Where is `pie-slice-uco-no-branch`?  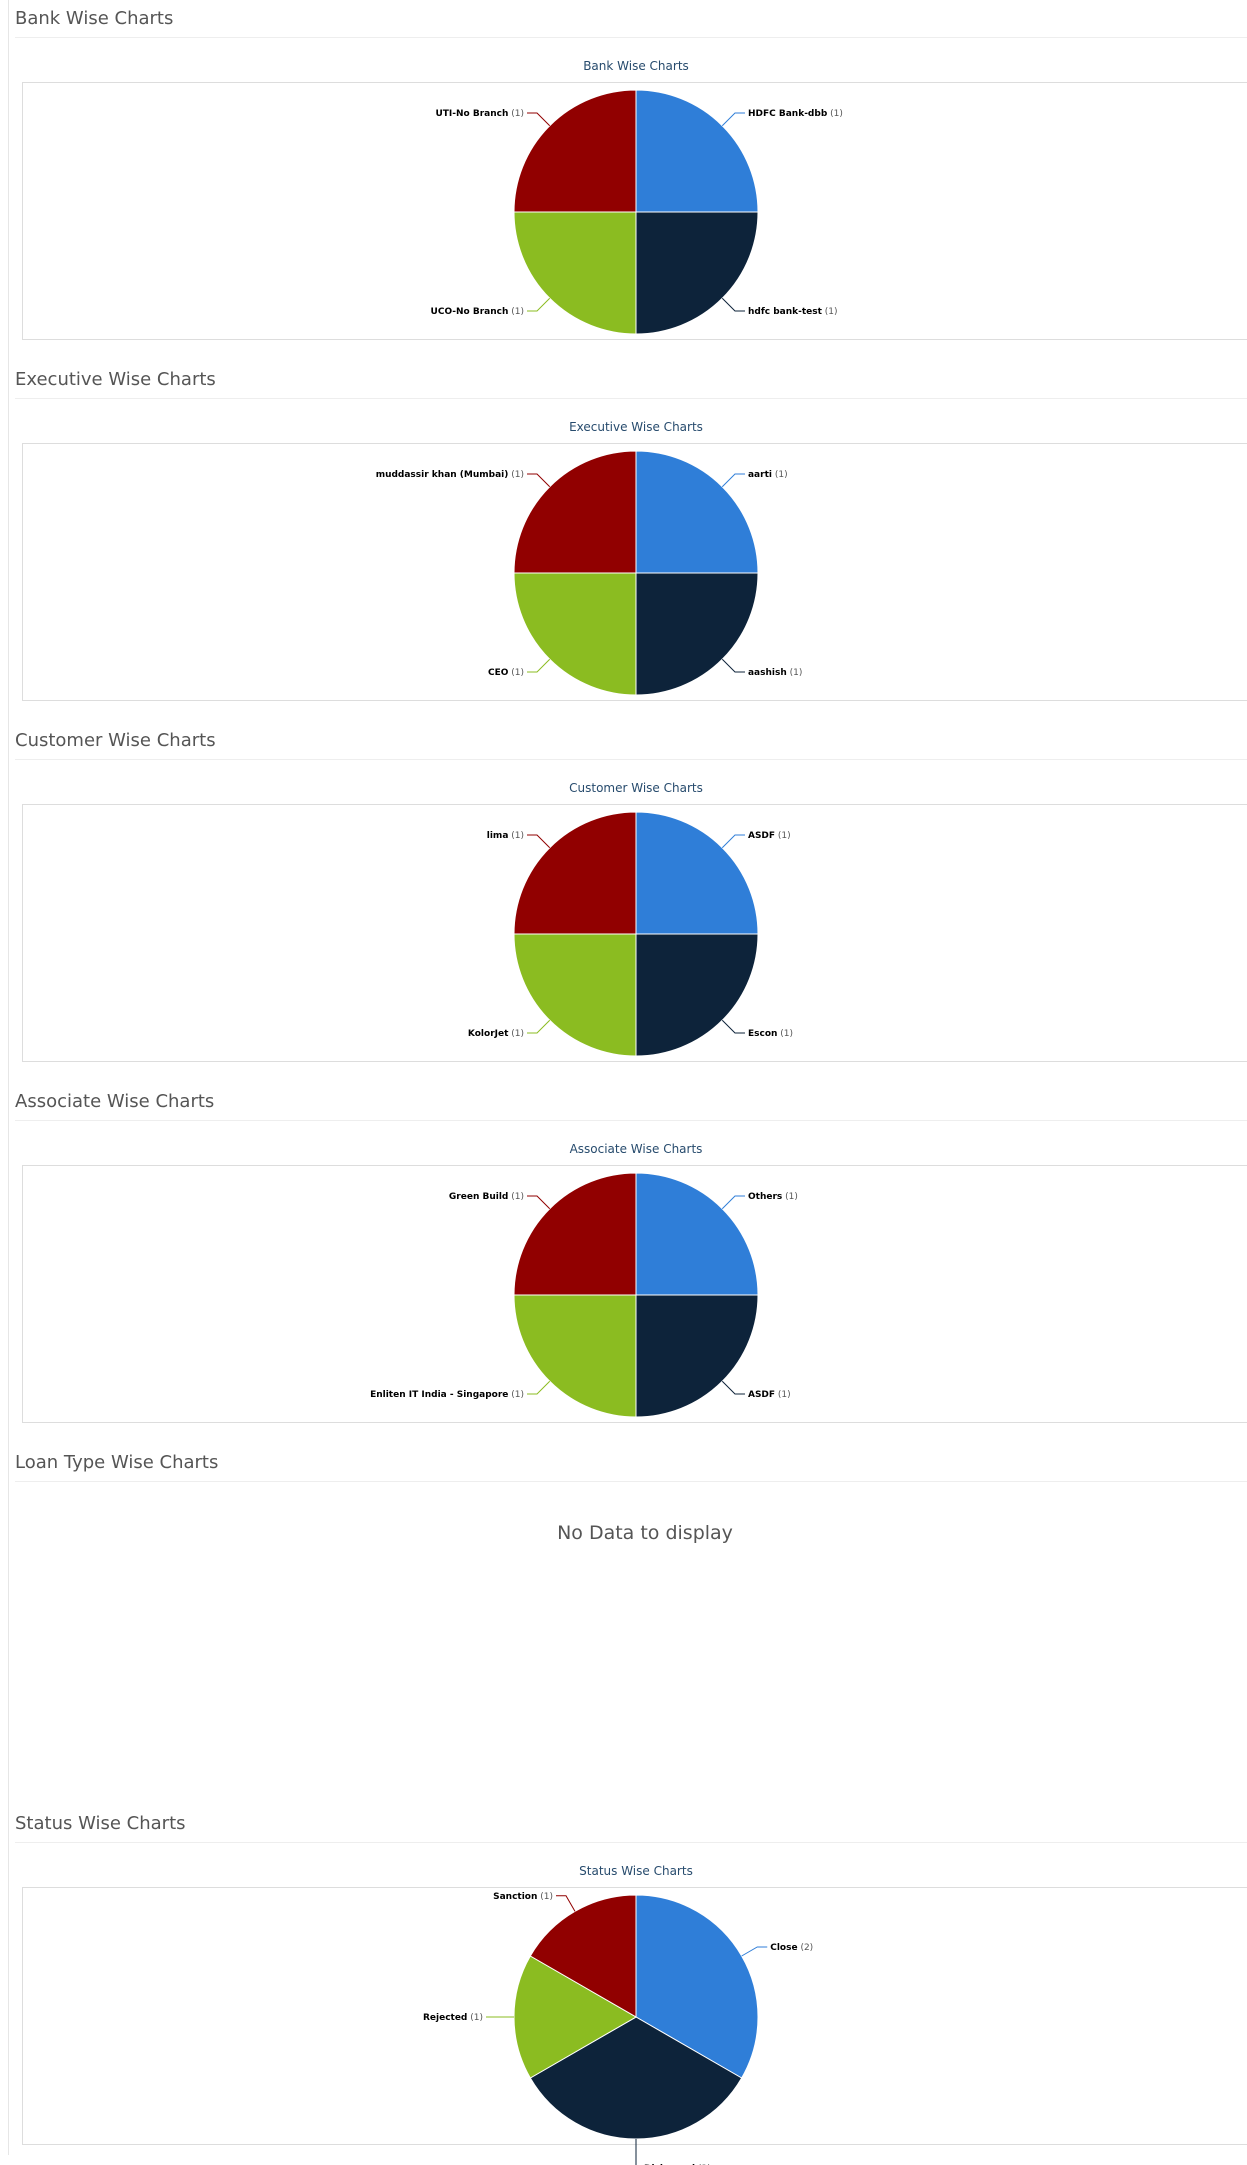
pie-slice-uco-no-branch is located at coordinates (575, 273).